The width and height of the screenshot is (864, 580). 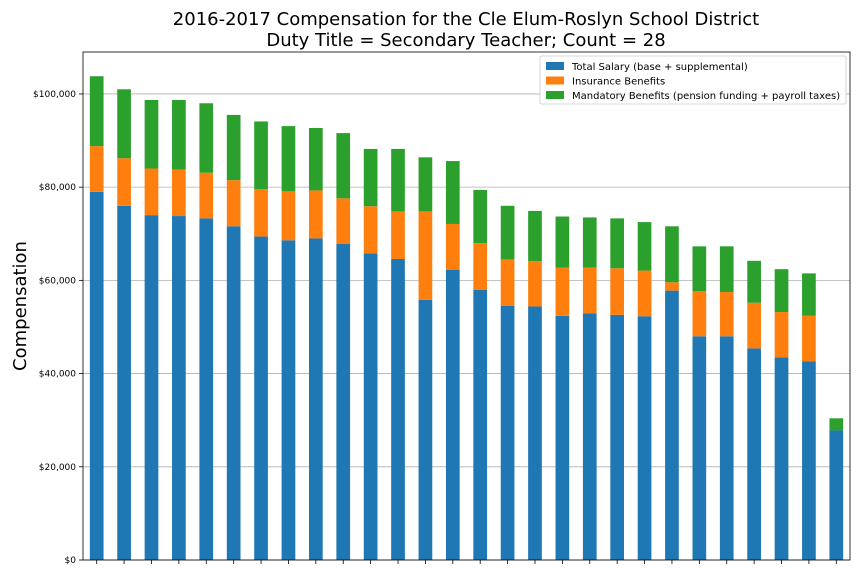 What do you see at coordinates (659, 67) in the screenshot?
I see `legend-label: Total Salary (base + supplemental)` at bounding box center [659, 67].